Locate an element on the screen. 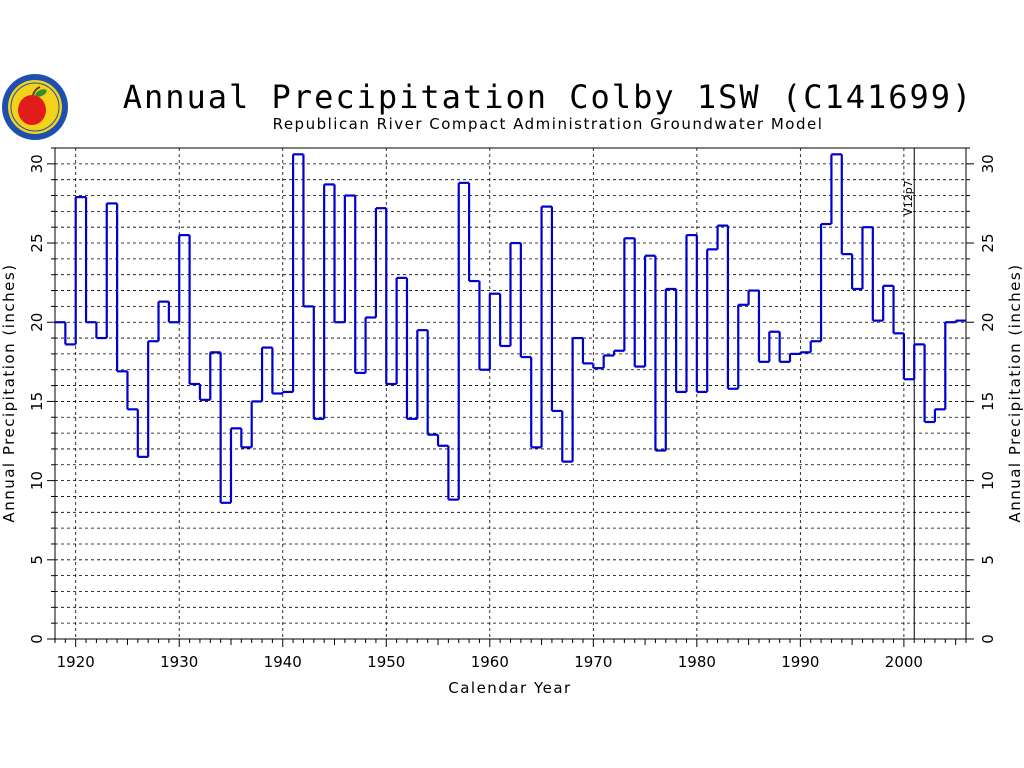 The image size is (1024, 768). y-tick-label-right: 5 is located at coordinates (988, 560).